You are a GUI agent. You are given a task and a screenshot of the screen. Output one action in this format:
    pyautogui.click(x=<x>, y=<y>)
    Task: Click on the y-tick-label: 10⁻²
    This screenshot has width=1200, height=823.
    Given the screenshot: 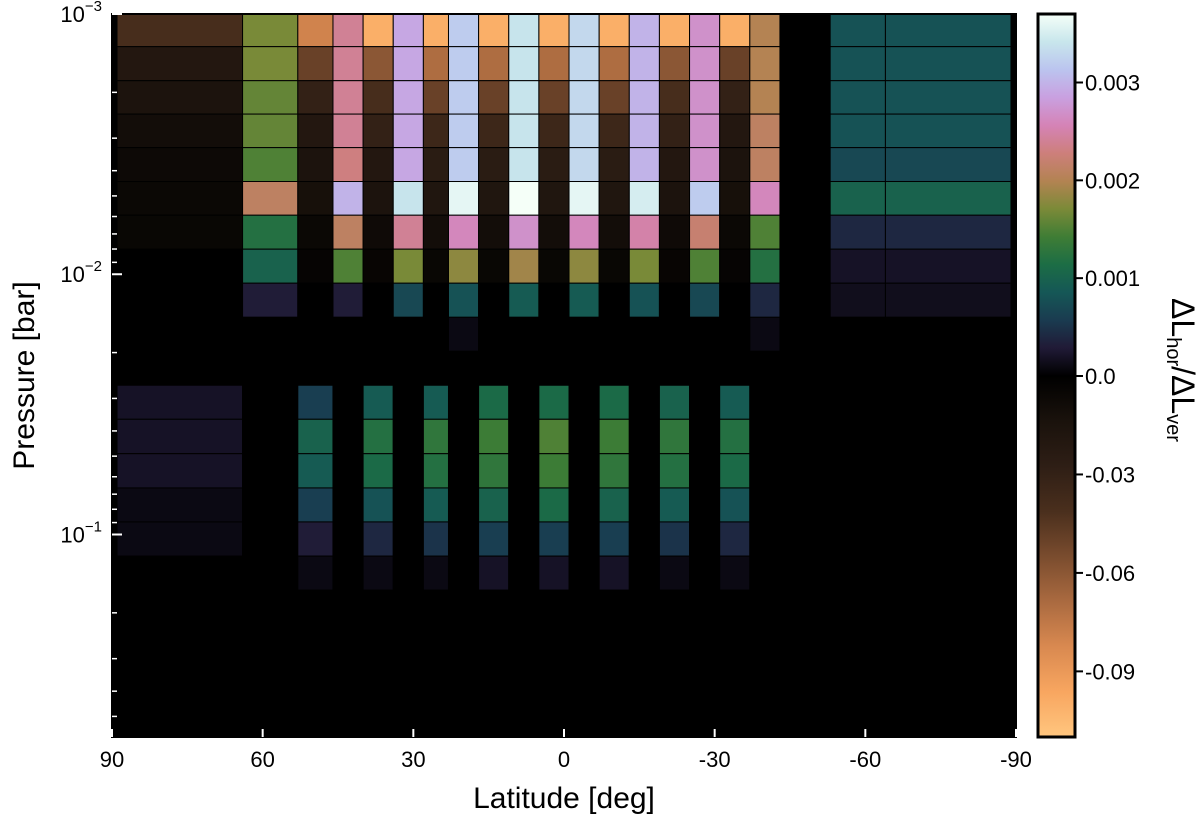 What is the action you would take?
    pyautogui.click(x=81, y=272)
    